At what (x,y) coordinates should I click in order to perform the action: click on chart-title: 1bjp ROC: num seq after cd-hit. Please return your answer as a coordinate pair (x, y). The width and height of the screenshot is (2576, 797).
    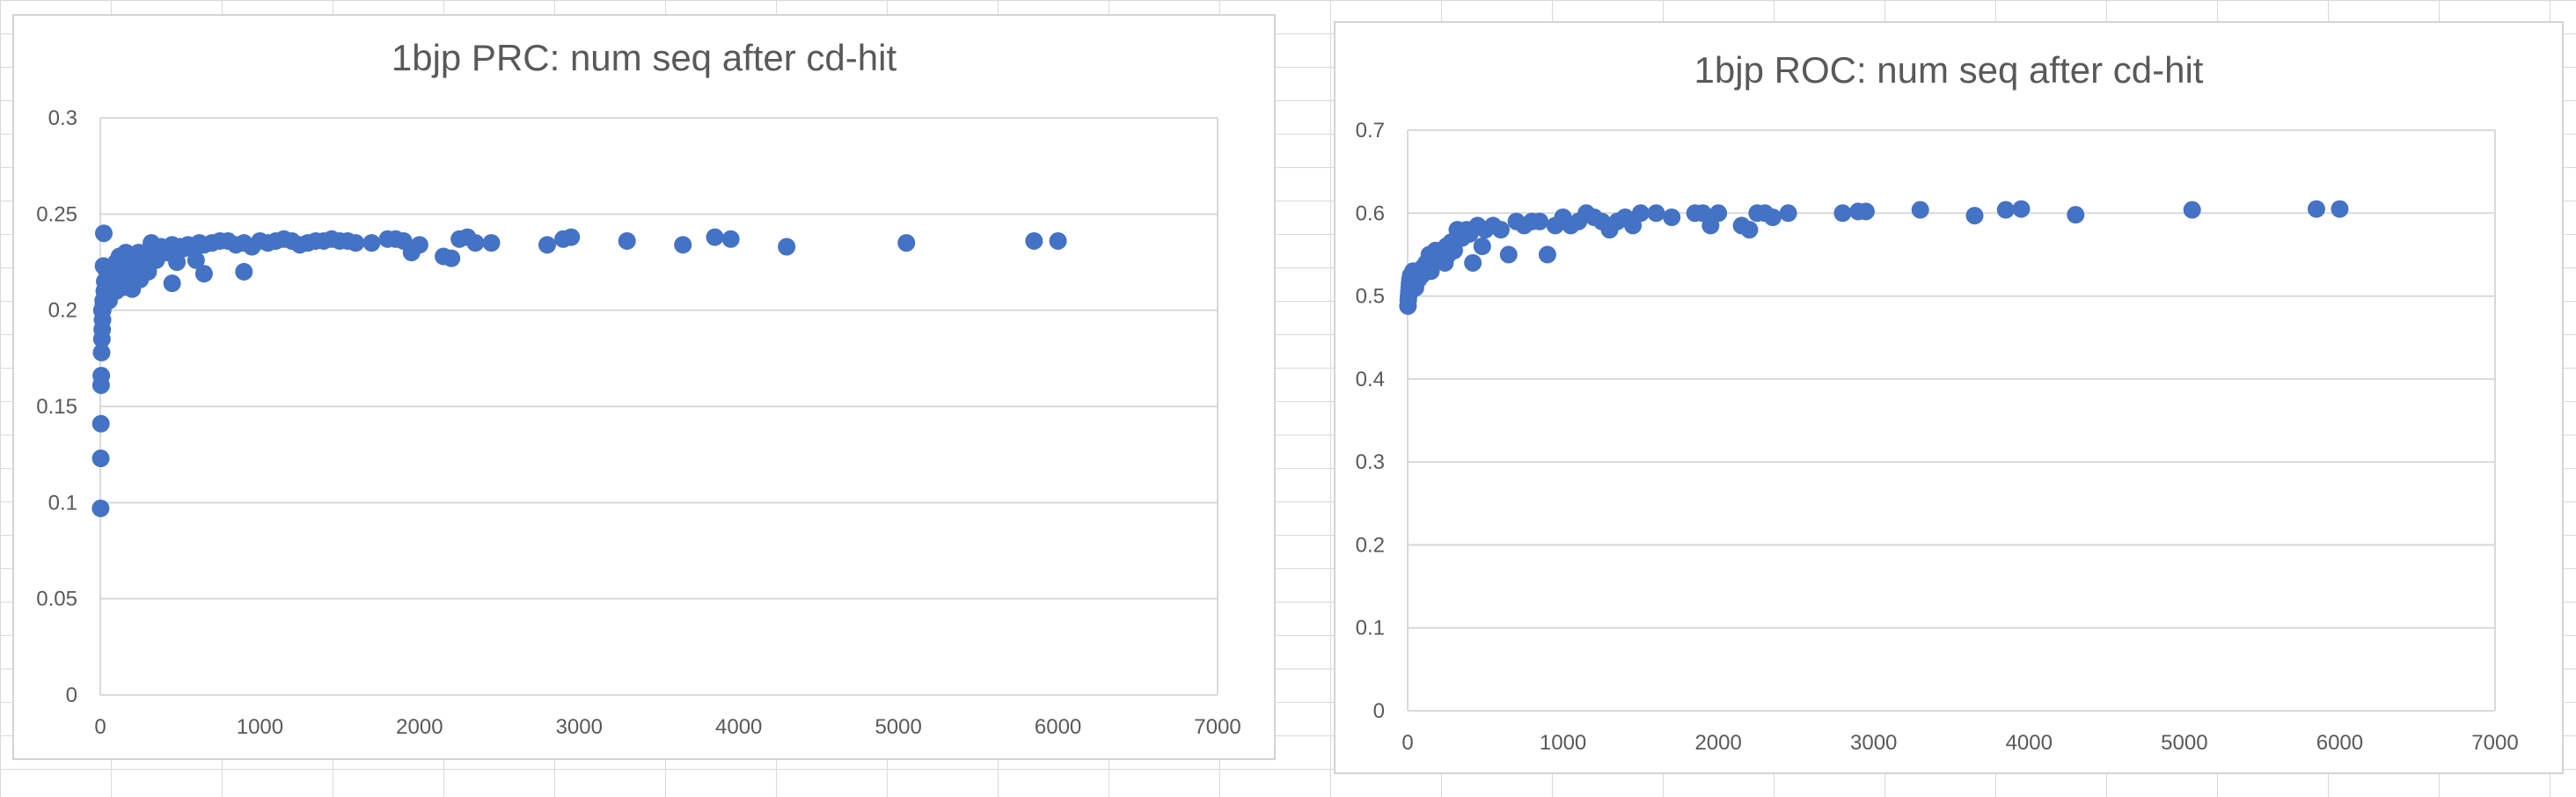
    Looking at the image, I should click on (1949, 70).